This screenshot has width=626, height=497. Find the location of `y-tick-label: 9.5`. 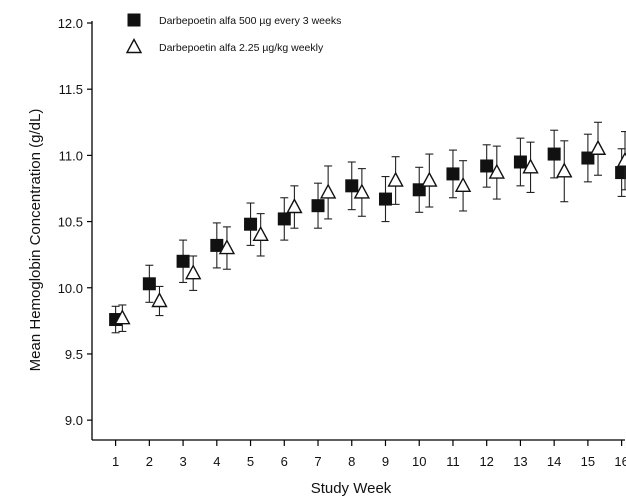

y-tick-label: 9.5 is located at coordinates (74, 354).